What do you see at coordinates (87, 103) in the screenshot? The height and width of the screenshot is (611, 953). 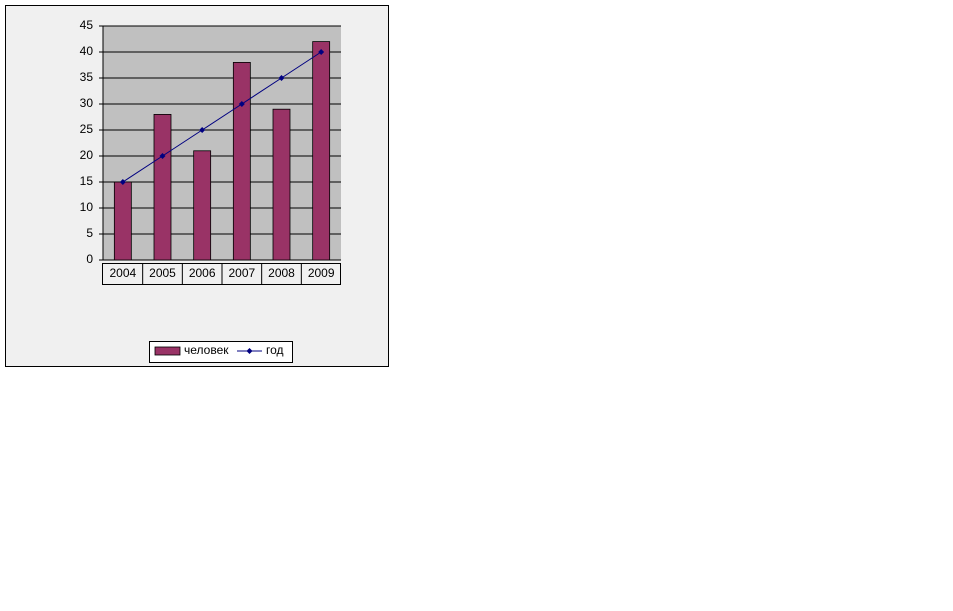 I see `y-tick-label: 30` at bounding box center [87, 103].